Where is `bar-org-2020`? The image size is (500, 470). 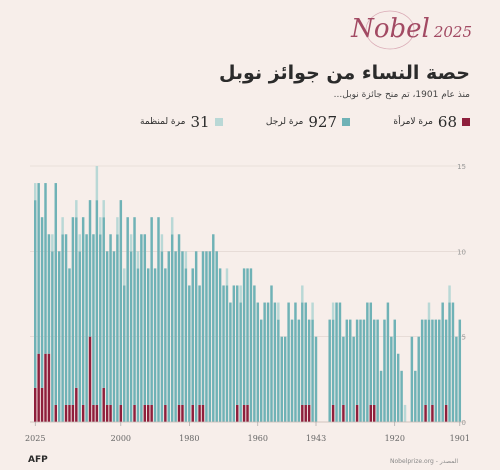 bar-org-2020 is located at coordinates (52, 243).